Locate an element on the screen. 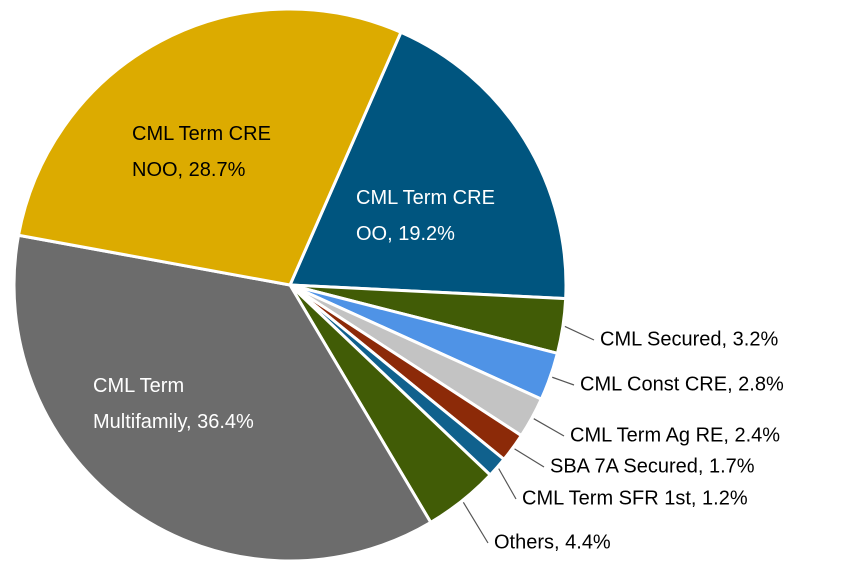 This screenshot has width=848, height=564. slice-label: CML Term Multifamily, 36.4% is located at coordinates (173, 404).